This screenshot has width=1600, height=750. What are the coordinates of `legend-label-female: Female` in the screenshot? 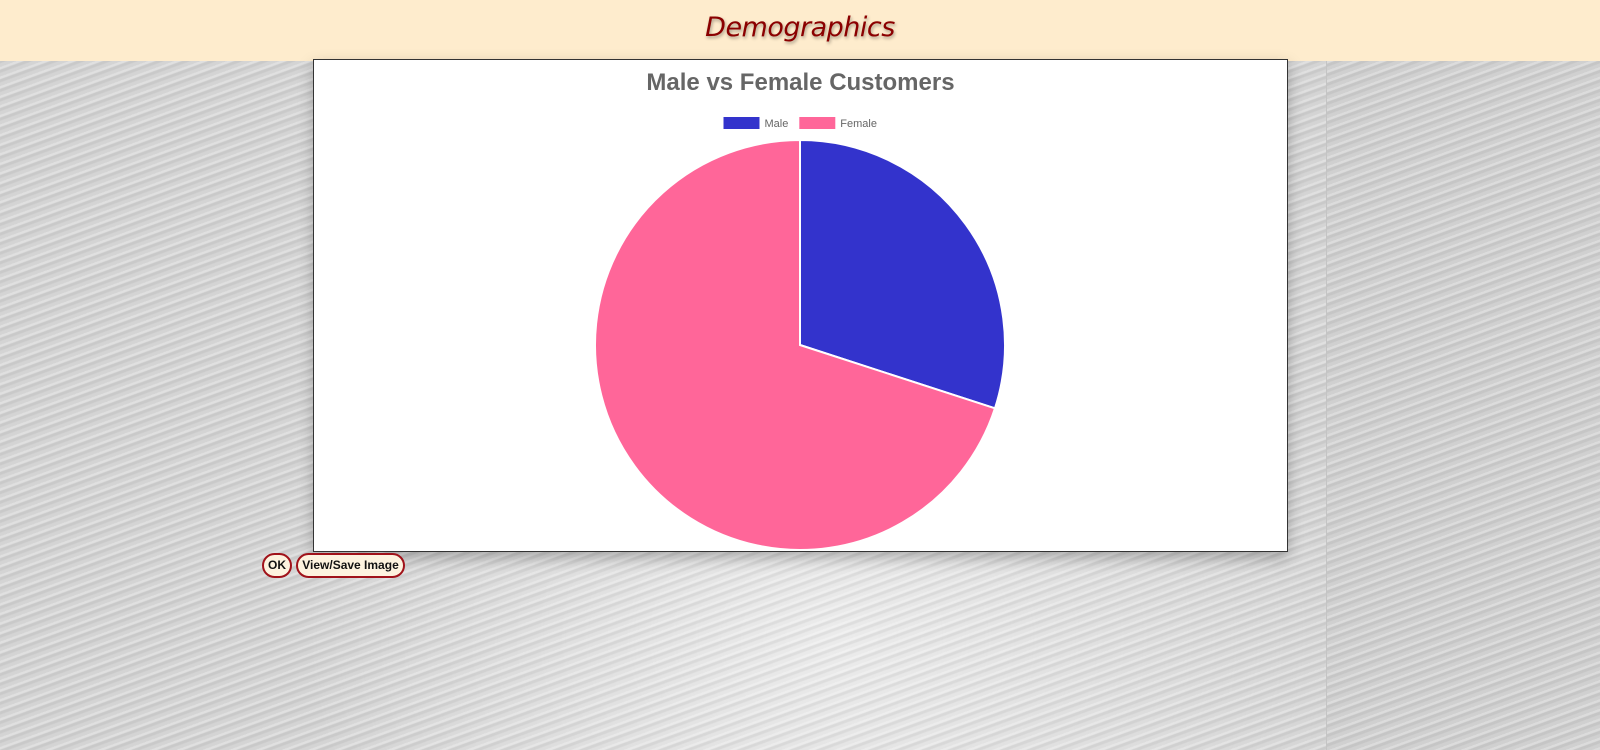 It's located at (858, 124).